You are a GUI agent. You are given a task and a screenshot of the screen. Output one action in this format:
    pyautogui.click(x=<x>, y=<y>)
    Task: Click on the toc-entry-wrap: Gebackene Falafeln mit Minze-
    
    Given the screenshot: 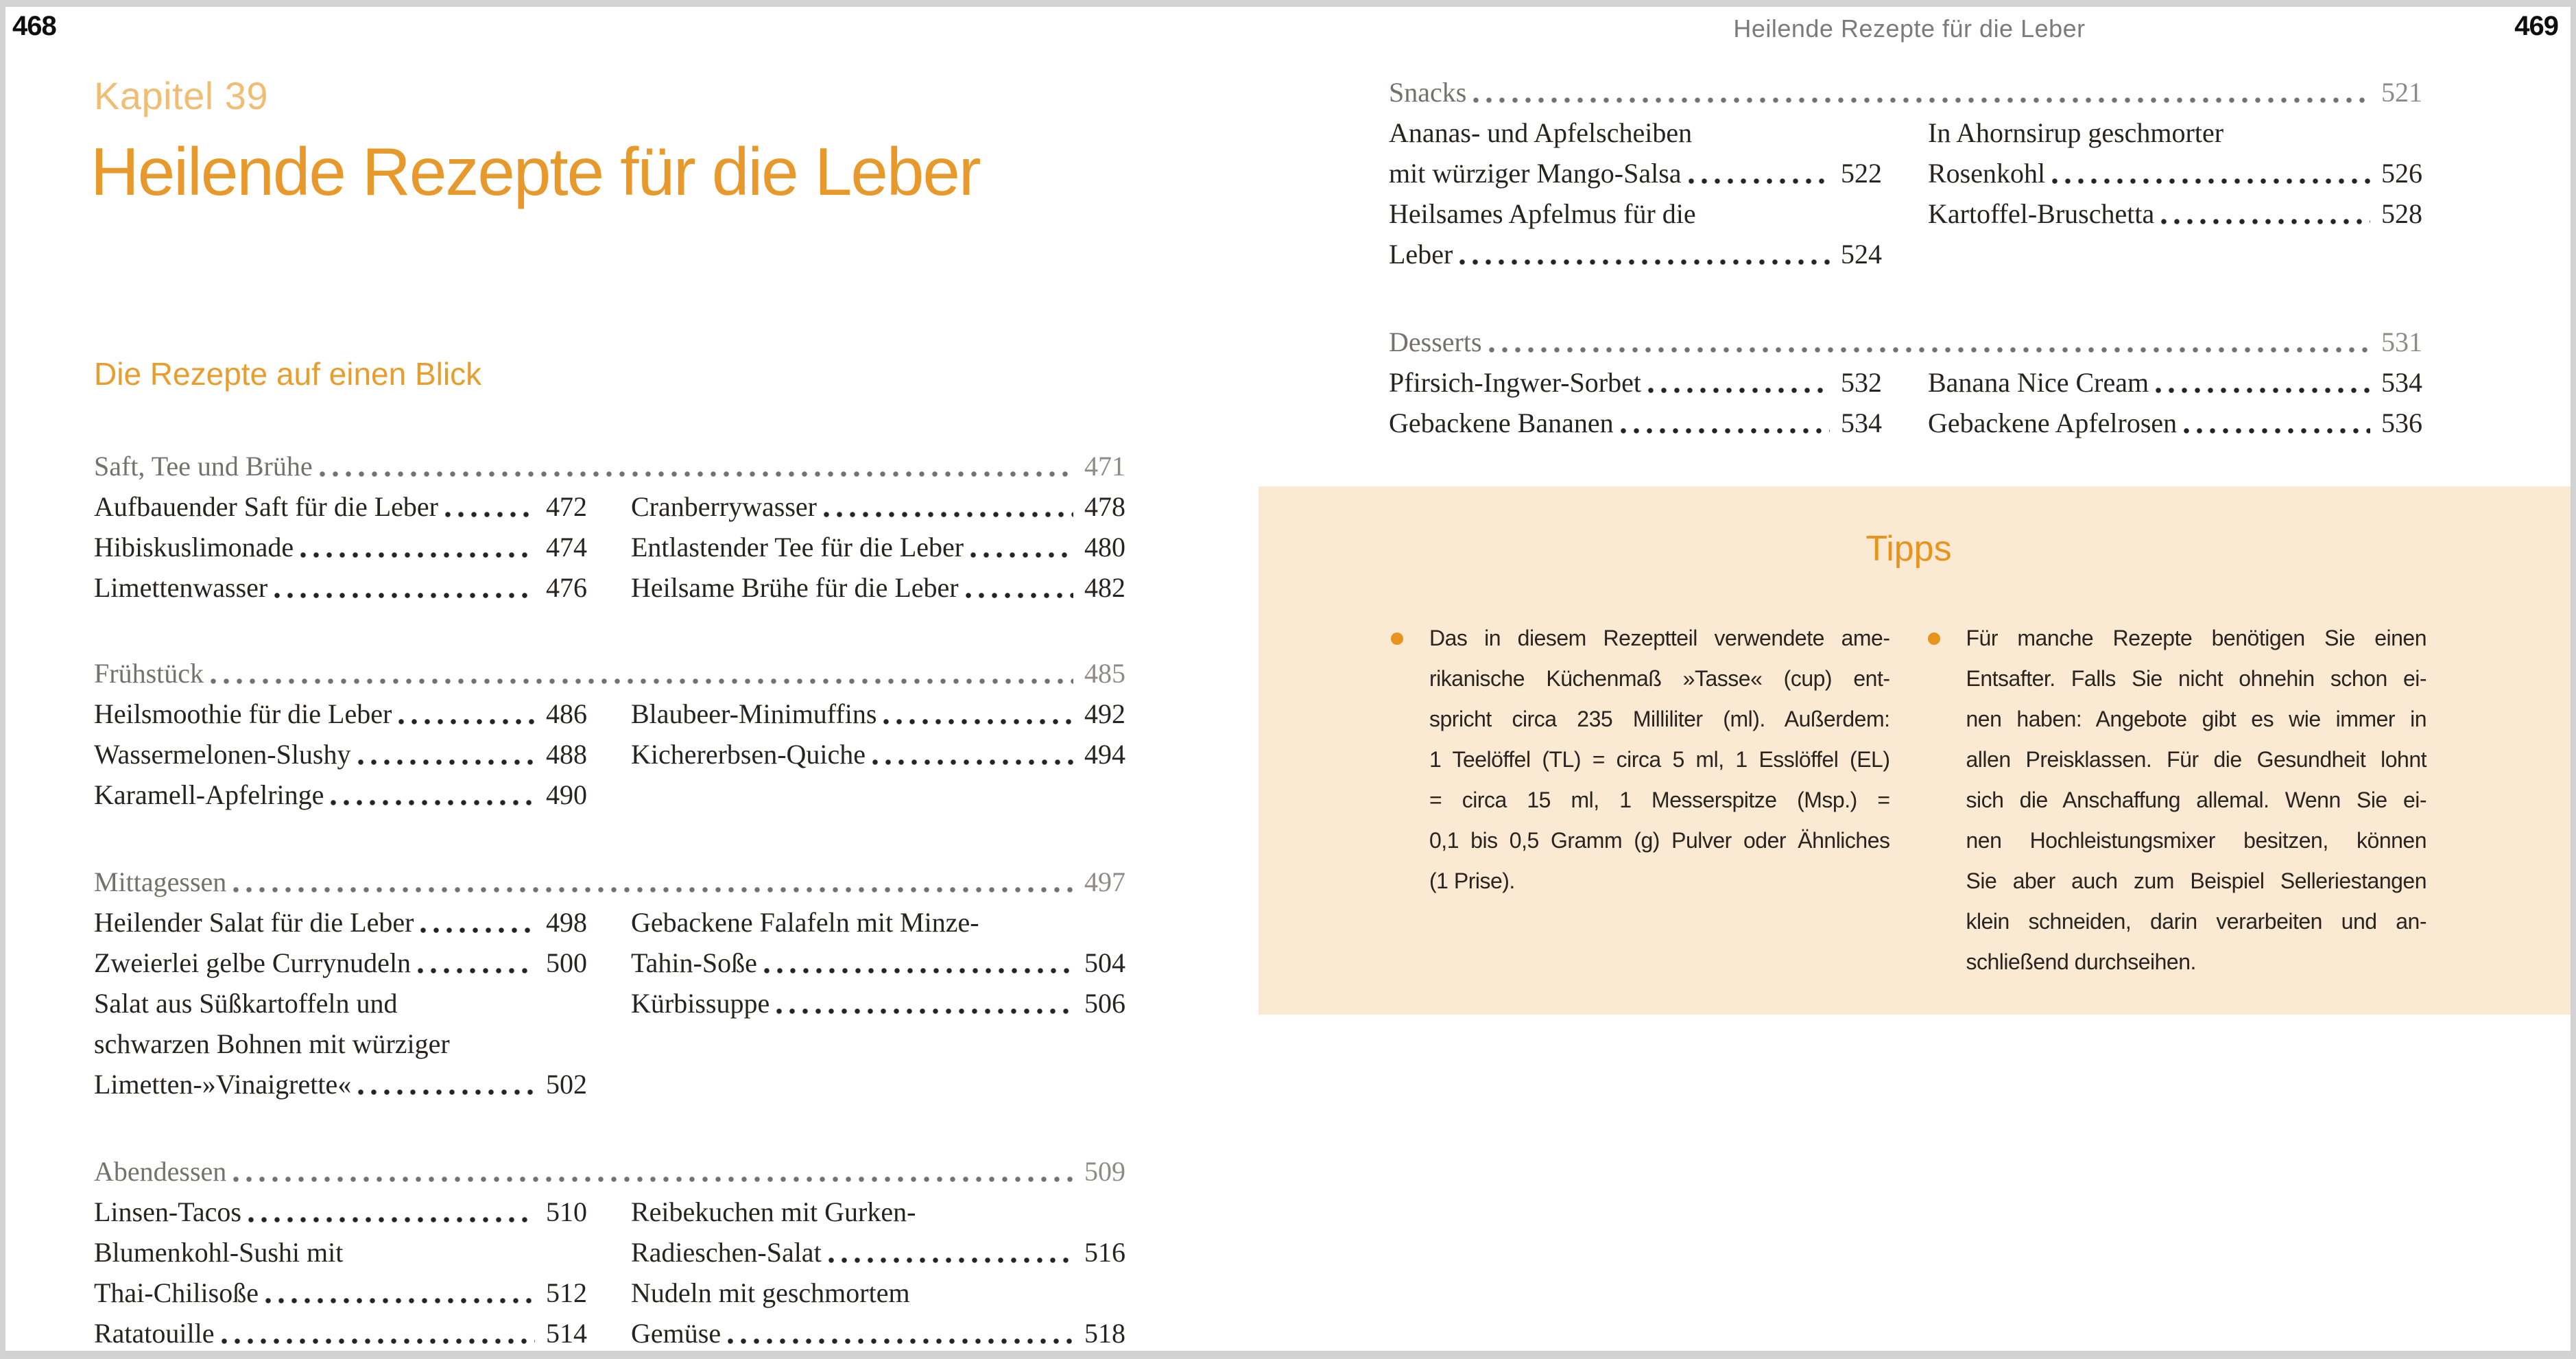 What is the action you would take?
    pyautogui.click(x=878, y=922)
    